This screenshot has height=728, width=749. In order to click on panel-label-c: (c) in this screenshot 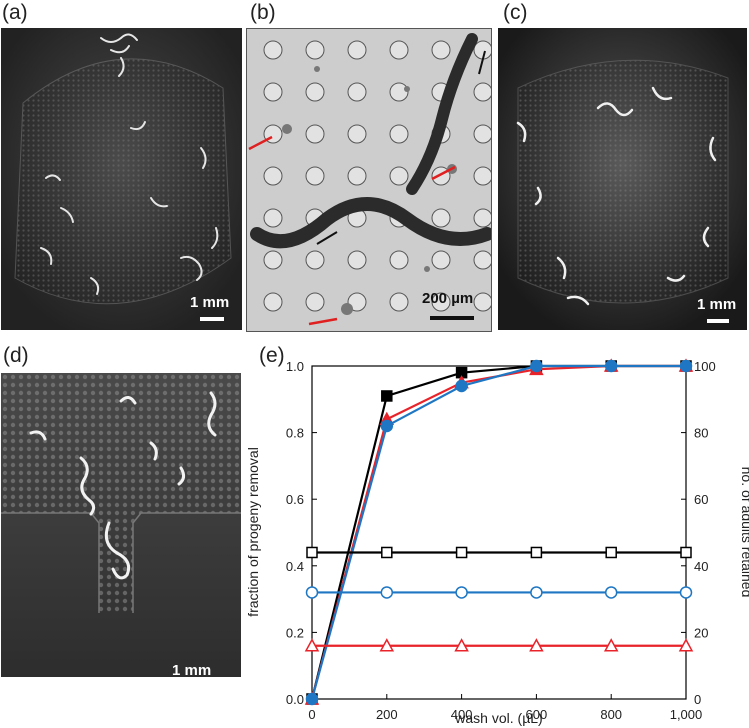, I will do `click(515, 12)`.